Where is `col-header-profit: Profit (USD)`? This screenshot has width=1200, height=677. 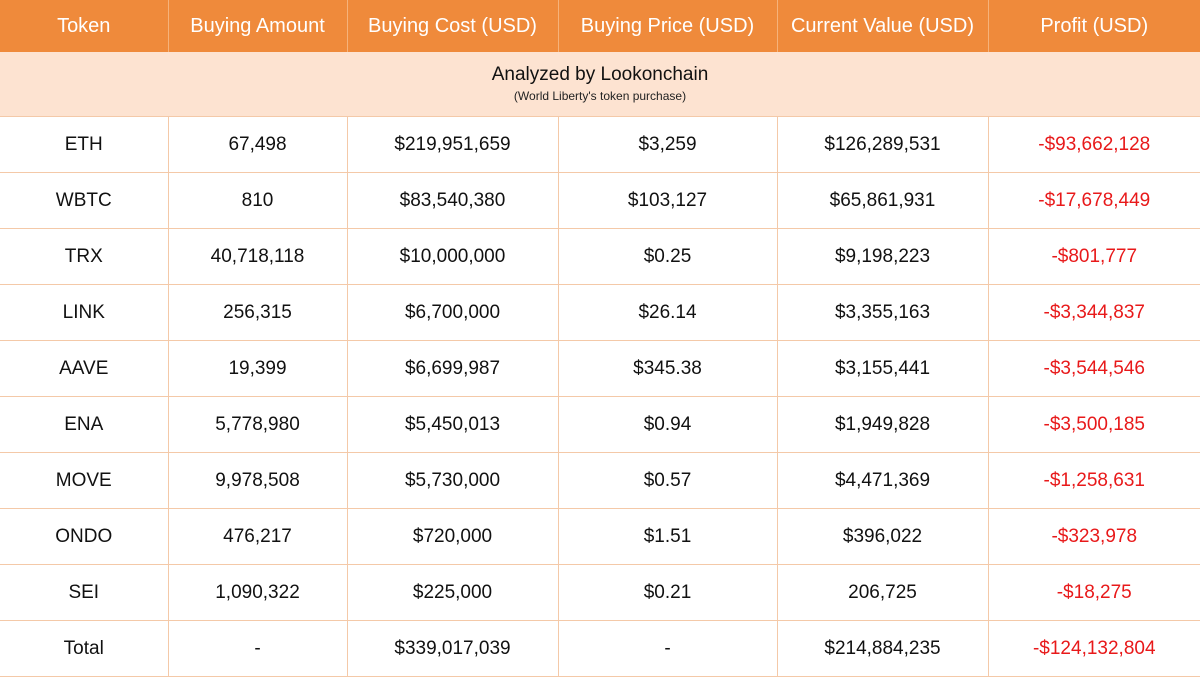 col-header-profit: Profit (USD) is located at coordinates (1094, 26).